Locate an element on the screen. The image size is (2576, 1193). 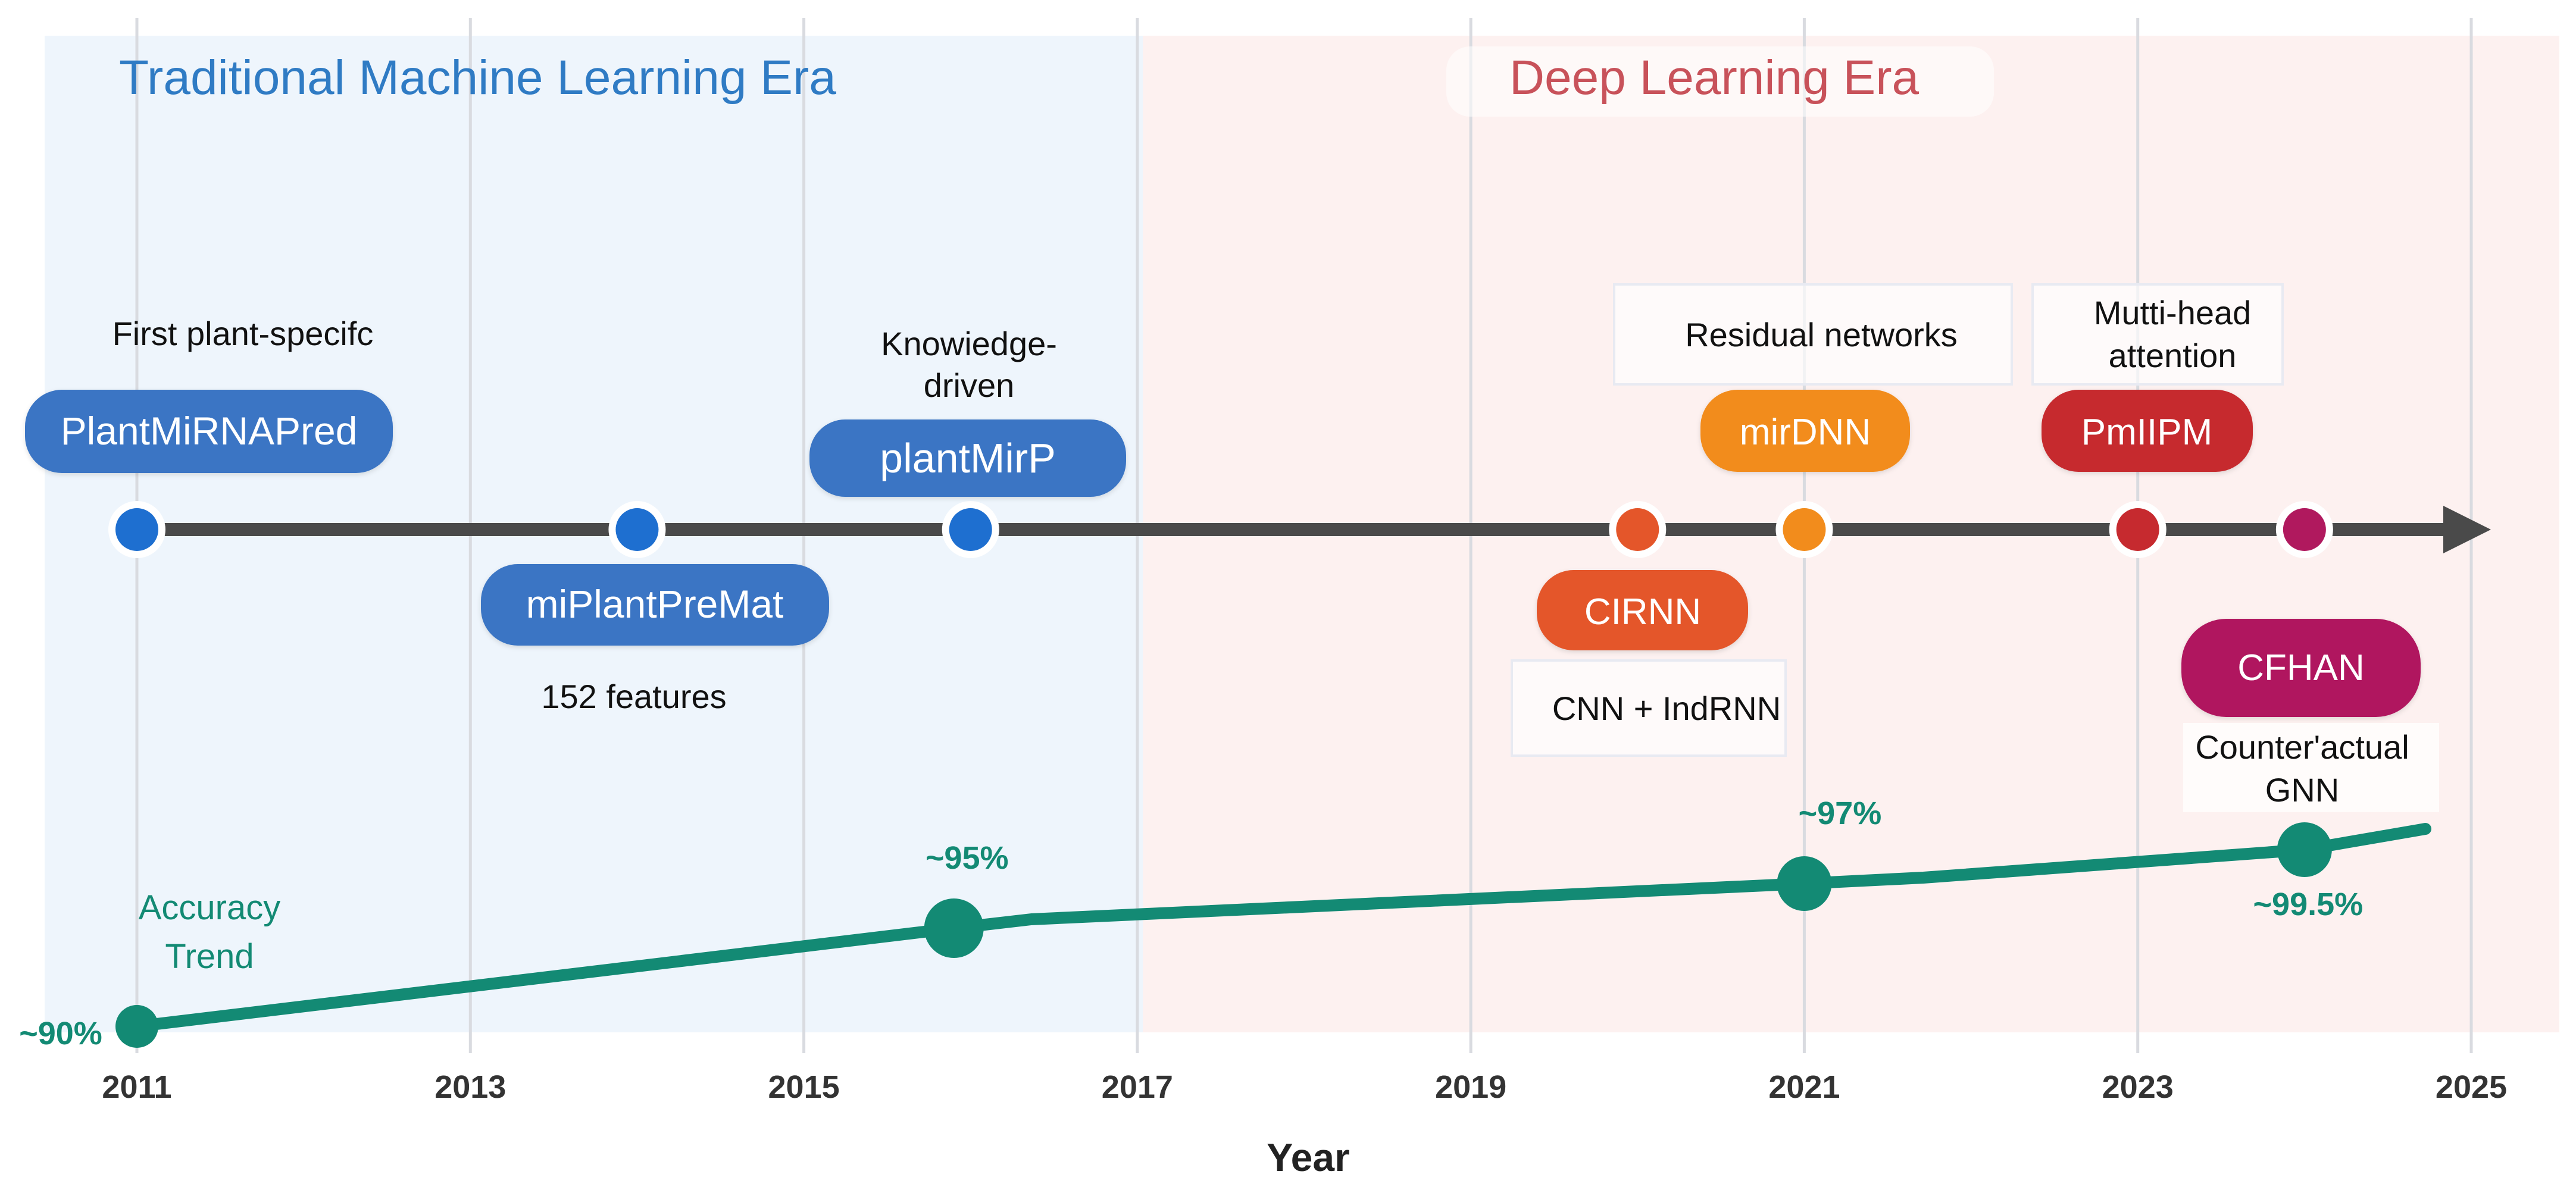
dot-pmiipm is located at coordinates (2137, 529).